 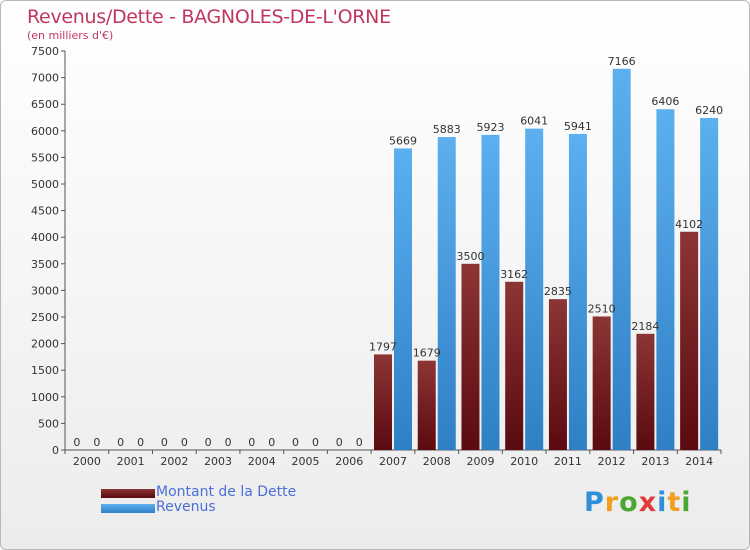 What do you see at coordinates (45, 51) in the screenshot?
I see `y-tick-label: 7500` at bounding box center [45, 51].